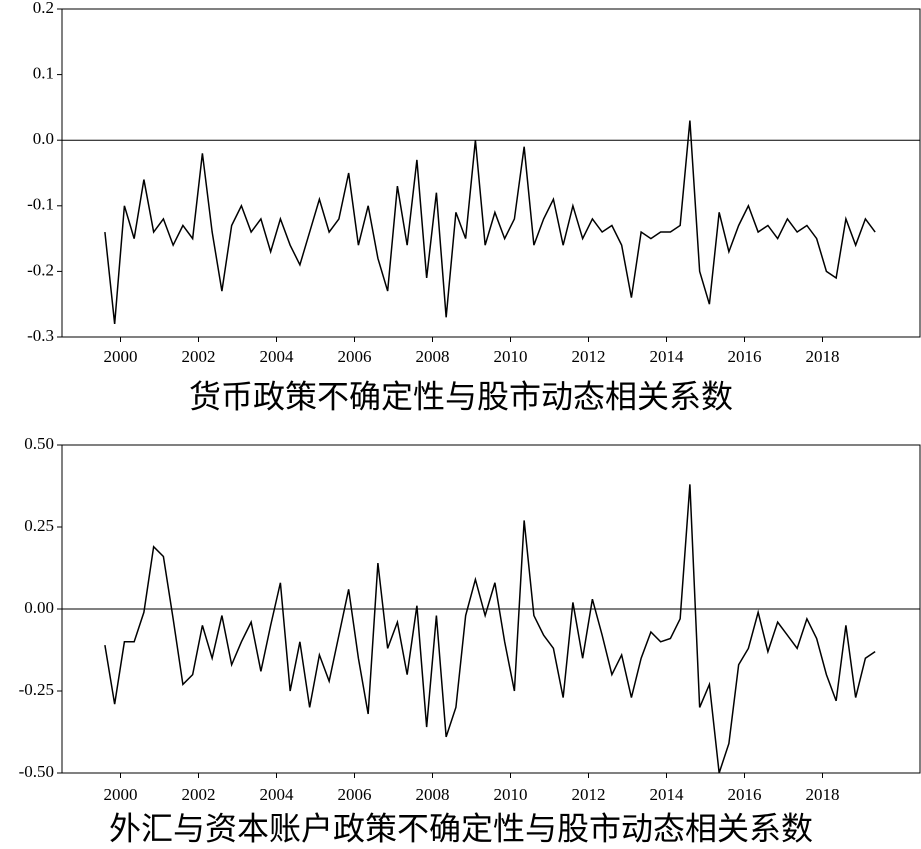 This screenshot has height=849, width=921. I want to click on y-tick-label: -0.1, so click(40, 204).